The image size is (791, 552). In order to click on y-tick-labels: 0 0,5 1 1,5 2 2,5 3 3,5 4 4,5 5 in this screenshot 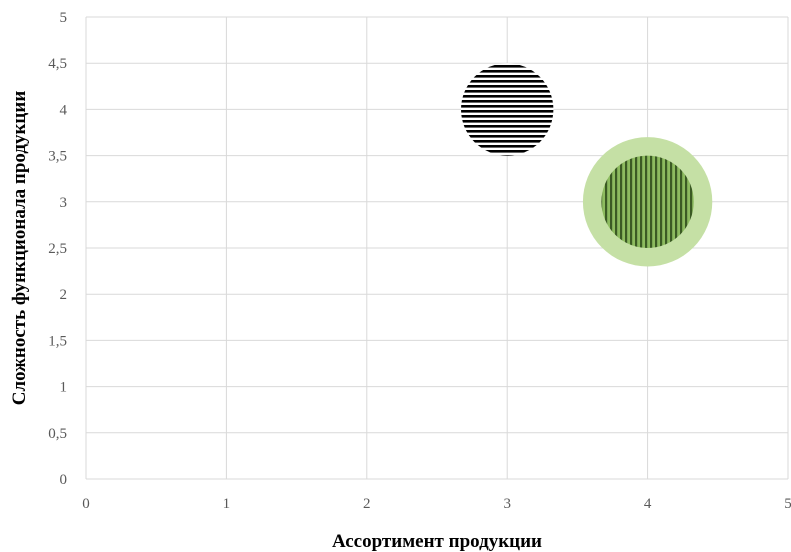, I will do `click(57, 249)`.